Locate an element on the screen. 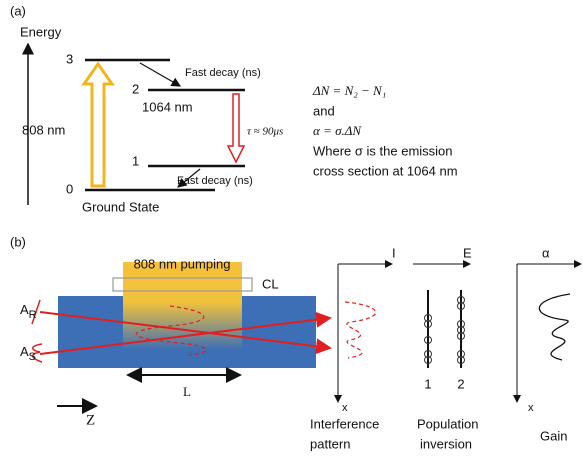 Image resolution: width=583 pixels, height=461 pixels. caption: Population is located at coordinates (447, 423).